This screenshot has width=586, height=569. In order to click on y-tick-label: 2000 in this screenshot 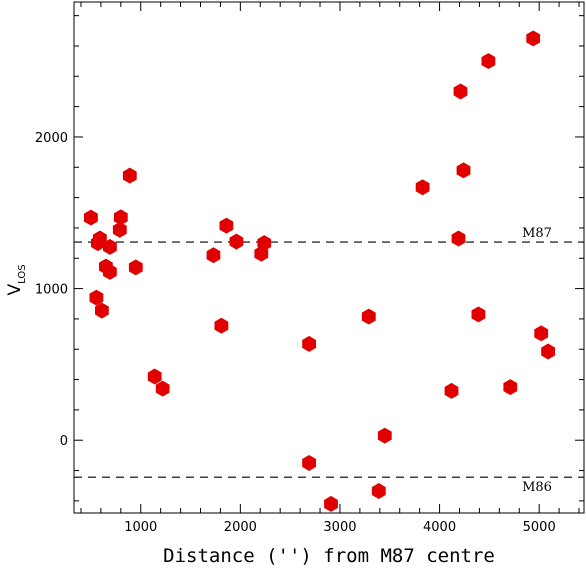, I will do `click(51, 138)`.